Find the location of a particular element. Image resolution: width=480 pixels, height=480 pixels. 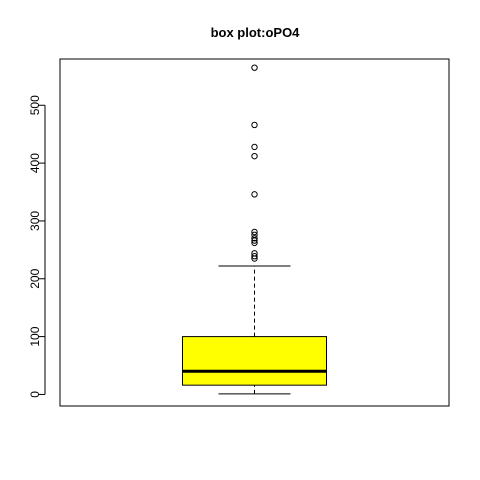

y-tick-label: 400 is located at coordinates (35, 163).